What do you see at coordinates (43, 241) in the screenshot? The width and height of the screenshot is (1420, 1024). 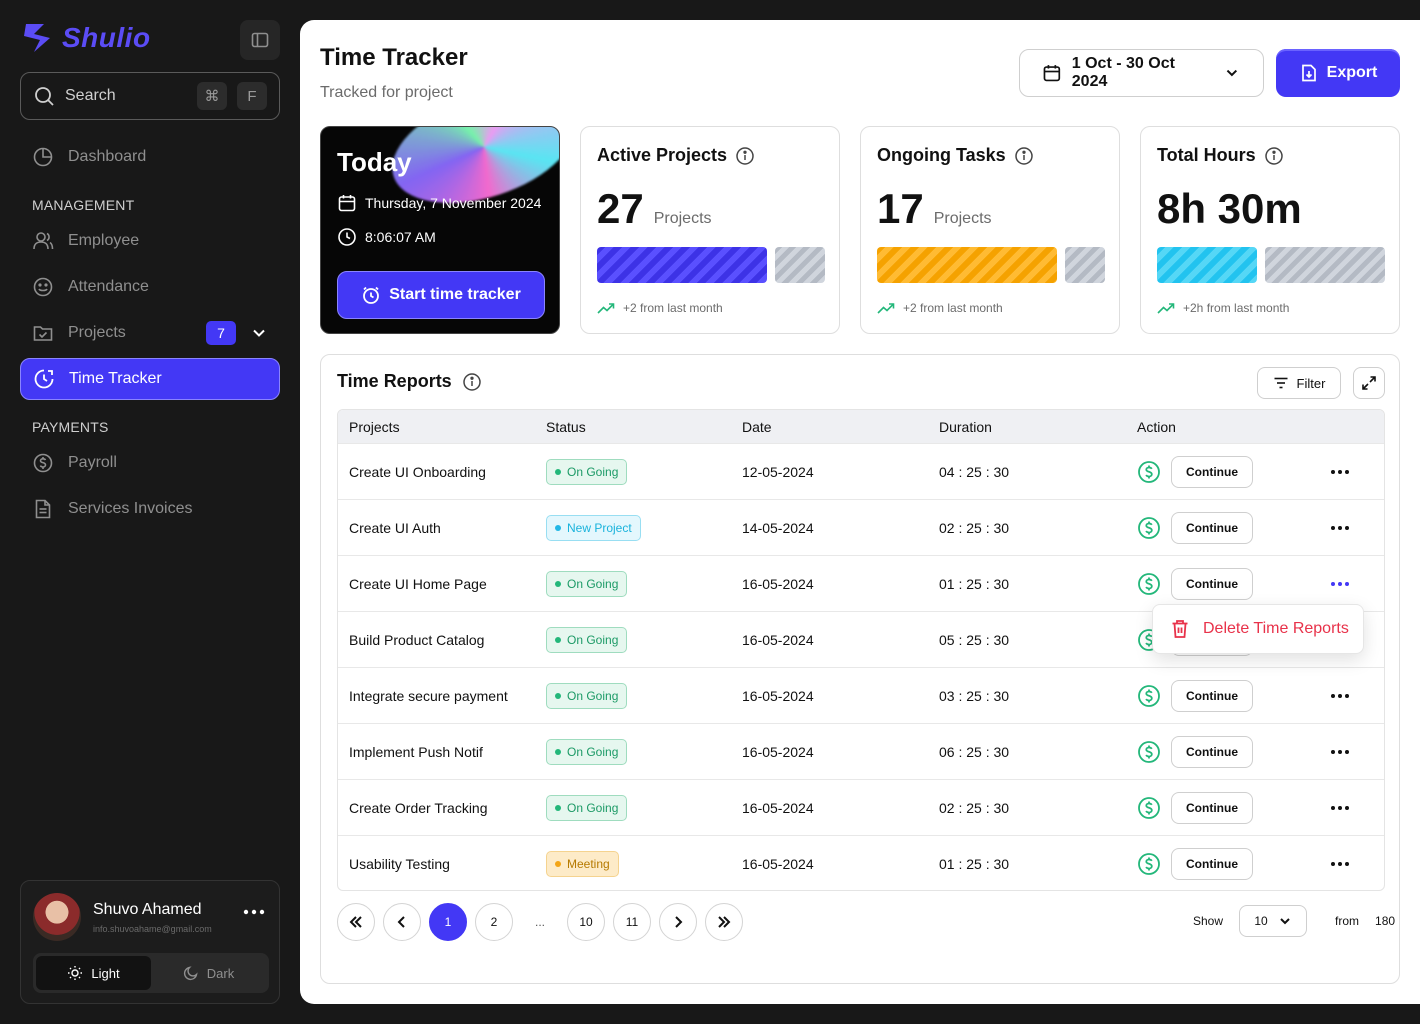 I see `users-icon` at bounding box center [43, 241].